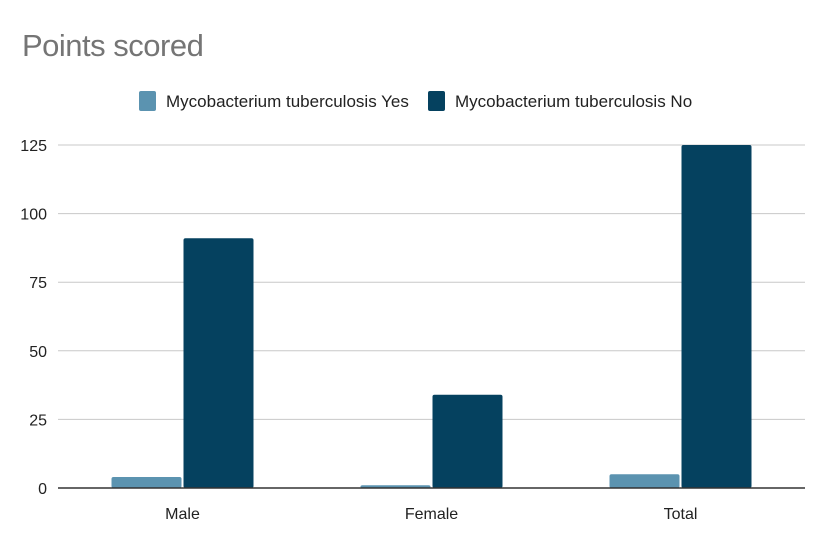  Describe the element at coordinates (431, 514) in the screenshot. I see `x-tick-label: Female` at that location.